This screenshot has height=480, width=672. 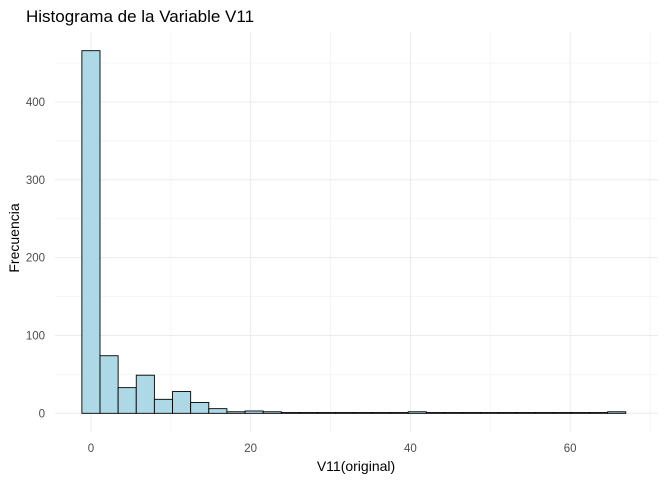 I want to click on y-tick-label: 200, so click(x=35, y=259).